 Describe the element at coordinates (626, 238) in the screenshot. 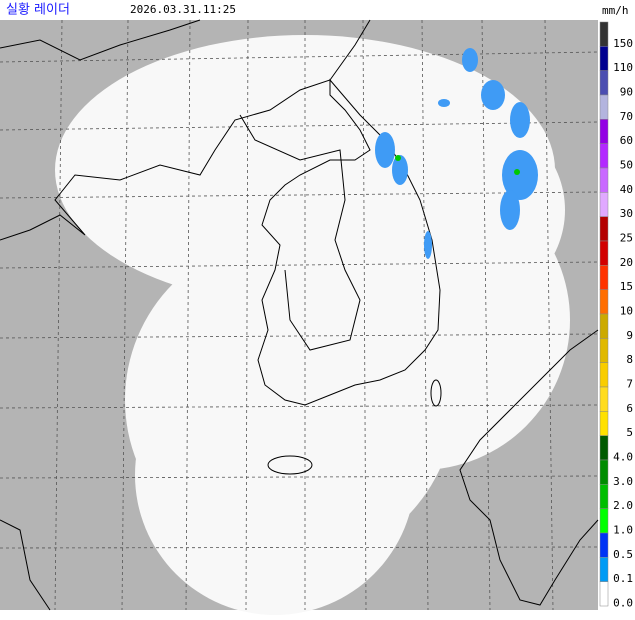

I see `legend-label: 25` at that location.